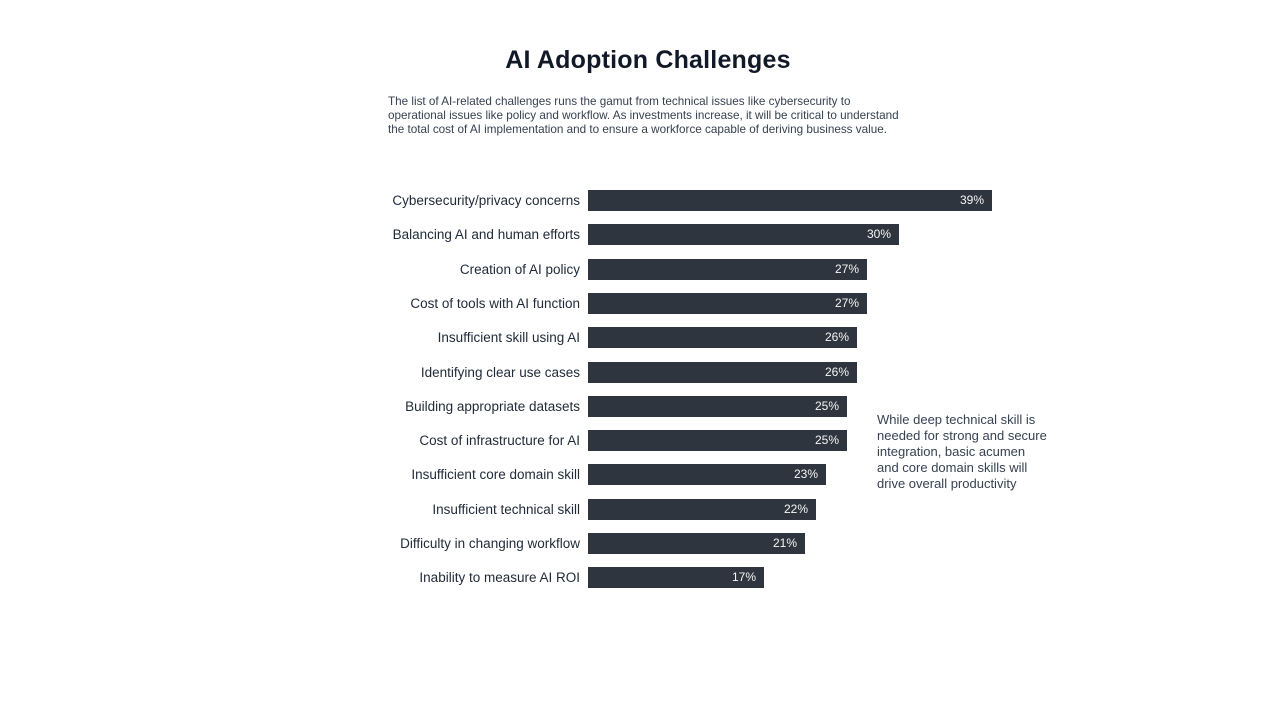  I want to click on bar: 17%, so click(676, 578).